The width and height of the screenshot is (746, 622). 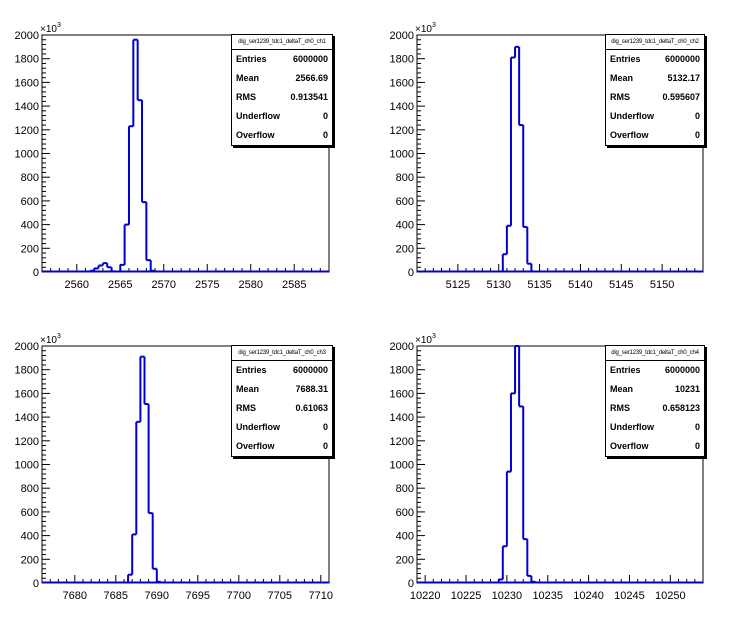 I want to click on plot1-y-tick-label: 2000, so click(x=27, y=36).